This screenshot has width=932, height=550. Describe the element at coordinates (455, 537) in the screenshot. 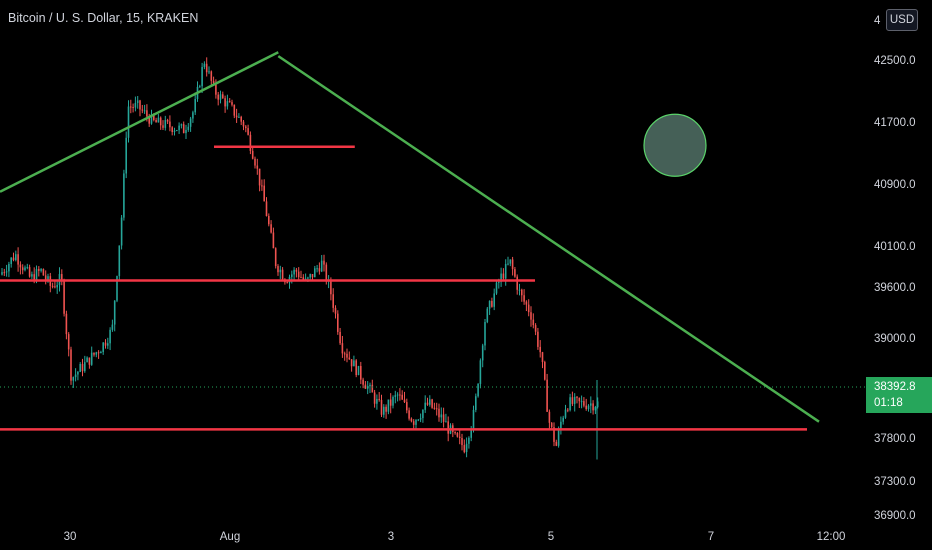

I see `time-axis: 30 Aug 3 5 7 12:00` at that location.